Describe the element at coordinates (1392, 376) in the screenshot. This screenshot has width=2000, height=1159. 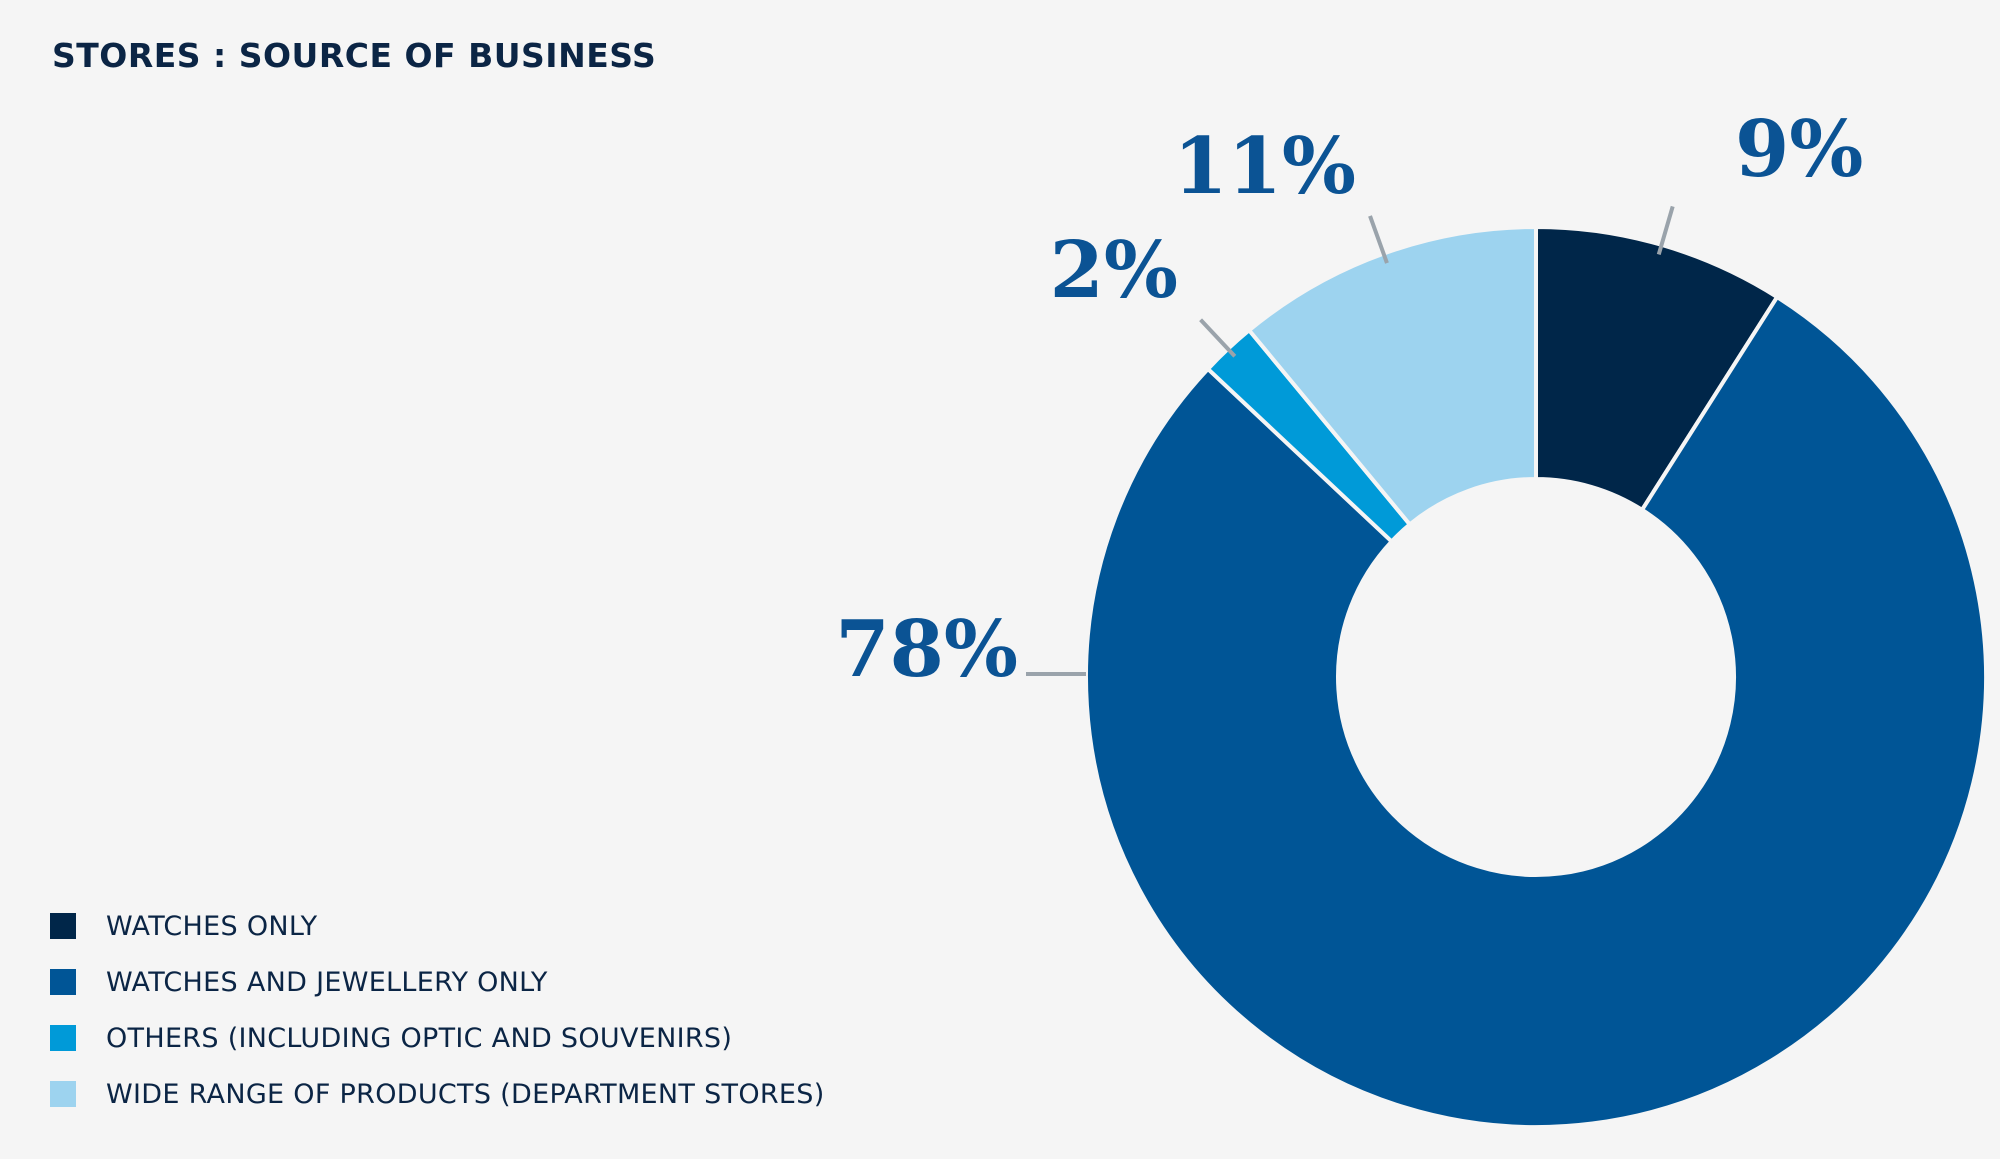
I see `donut-slice-wide-range-of-products-department-stores` at that location.